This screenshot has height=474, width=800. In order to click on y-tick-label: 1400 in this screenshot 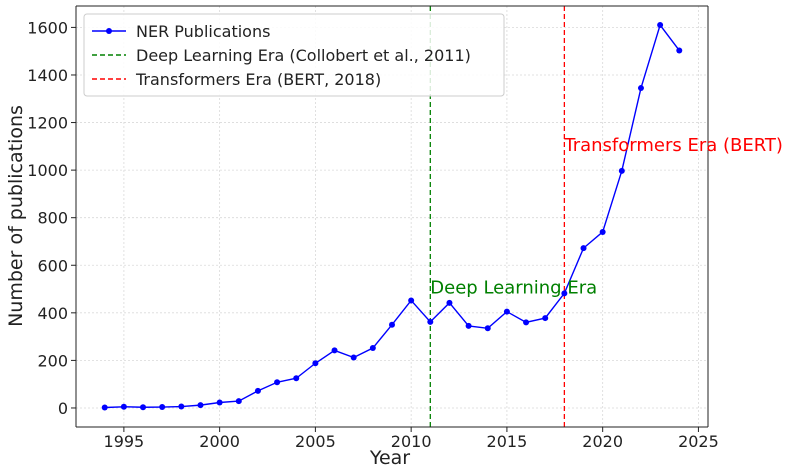, I will do `click(47, 75)`.